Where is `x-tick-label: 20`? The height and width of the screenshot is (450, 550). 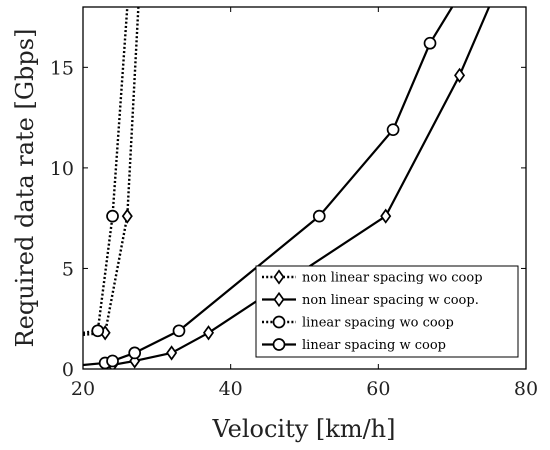
x-tick-label: 20 is located at coordinates (83, 389).